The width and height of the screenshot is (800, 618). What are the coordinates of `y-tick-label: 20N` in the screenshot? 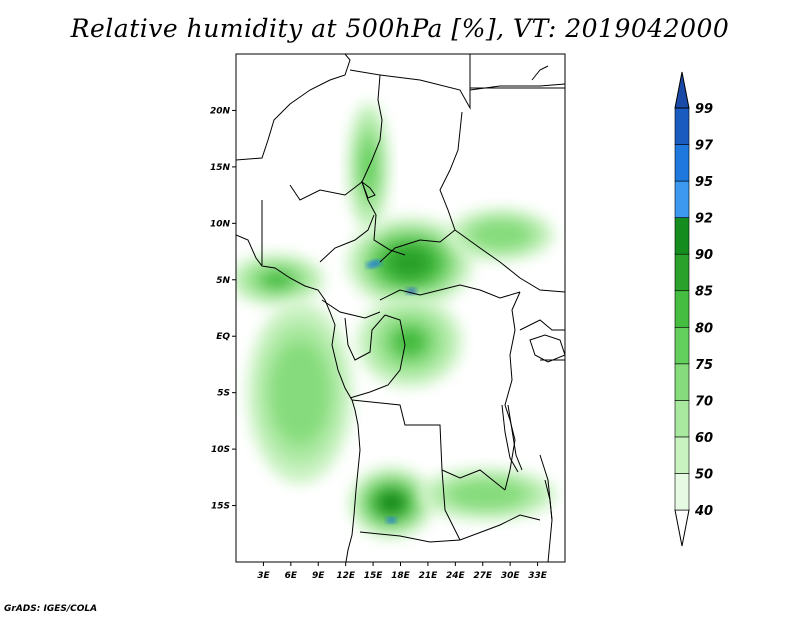 It's located at (220, 111).